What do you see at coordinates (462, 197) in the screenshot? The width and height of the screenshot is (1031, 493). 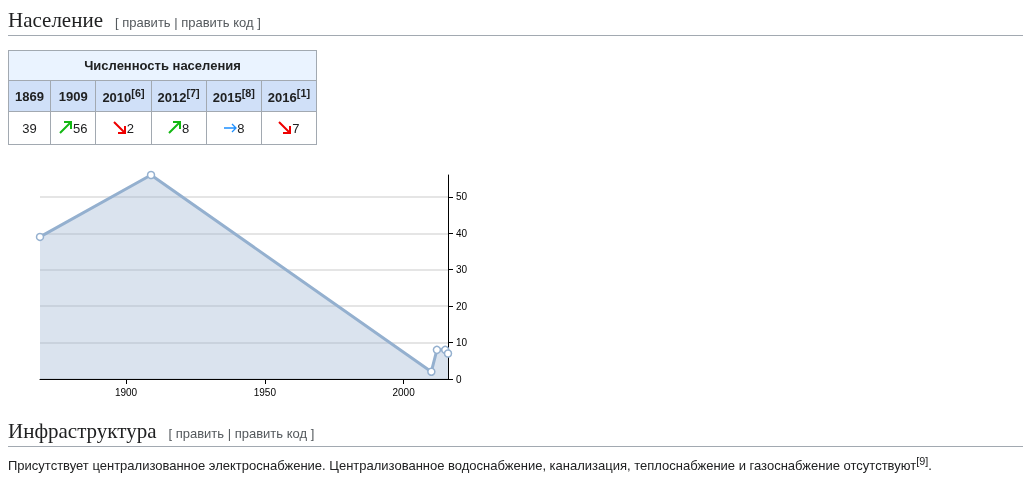 I see `y-tick-label: 50` at bounding box center [462, 197].